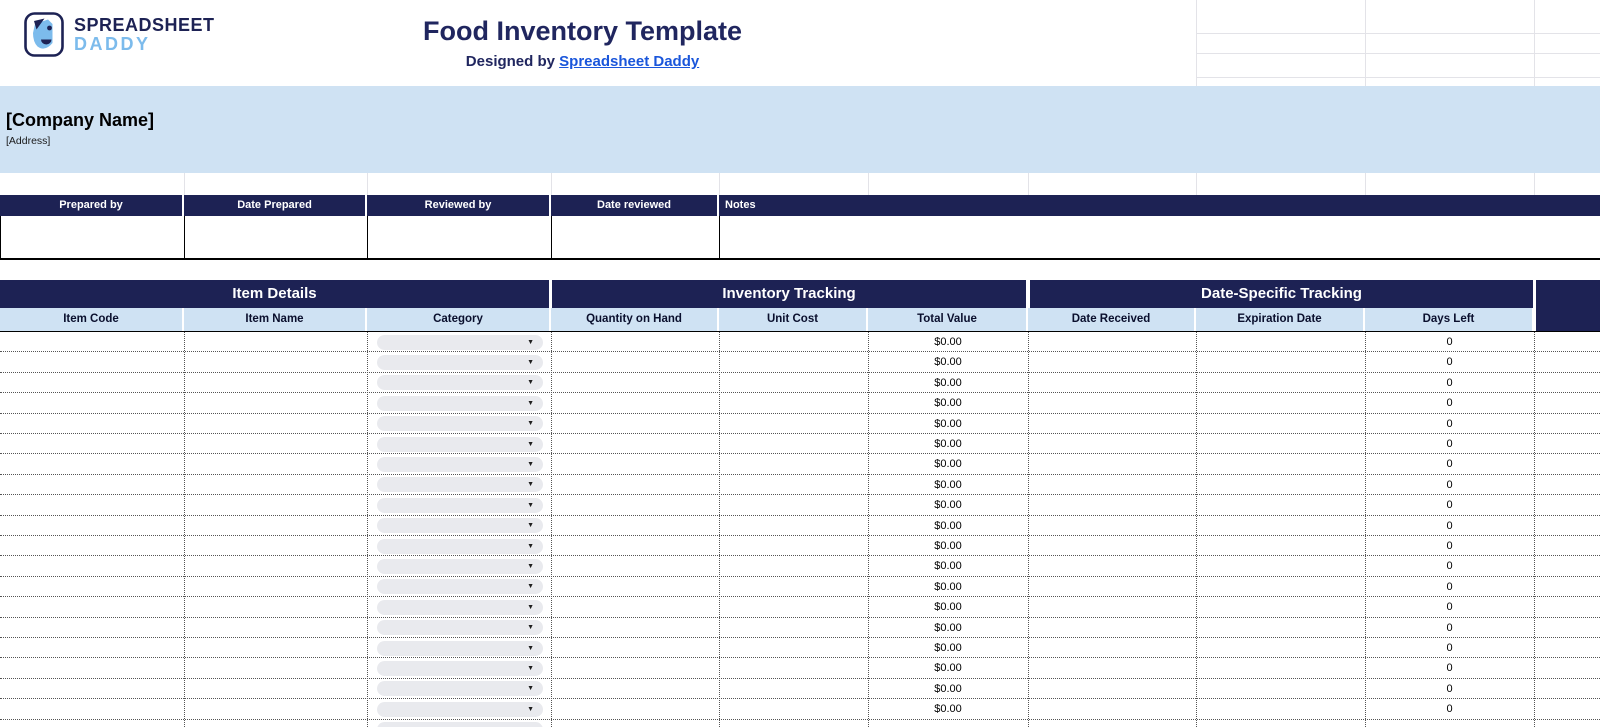 The height and width of the screenshot is (727, 1600). Describe the element at coordinates (635, 237) in the screenshot. I see `date-reviewed-input-cell` at that location.